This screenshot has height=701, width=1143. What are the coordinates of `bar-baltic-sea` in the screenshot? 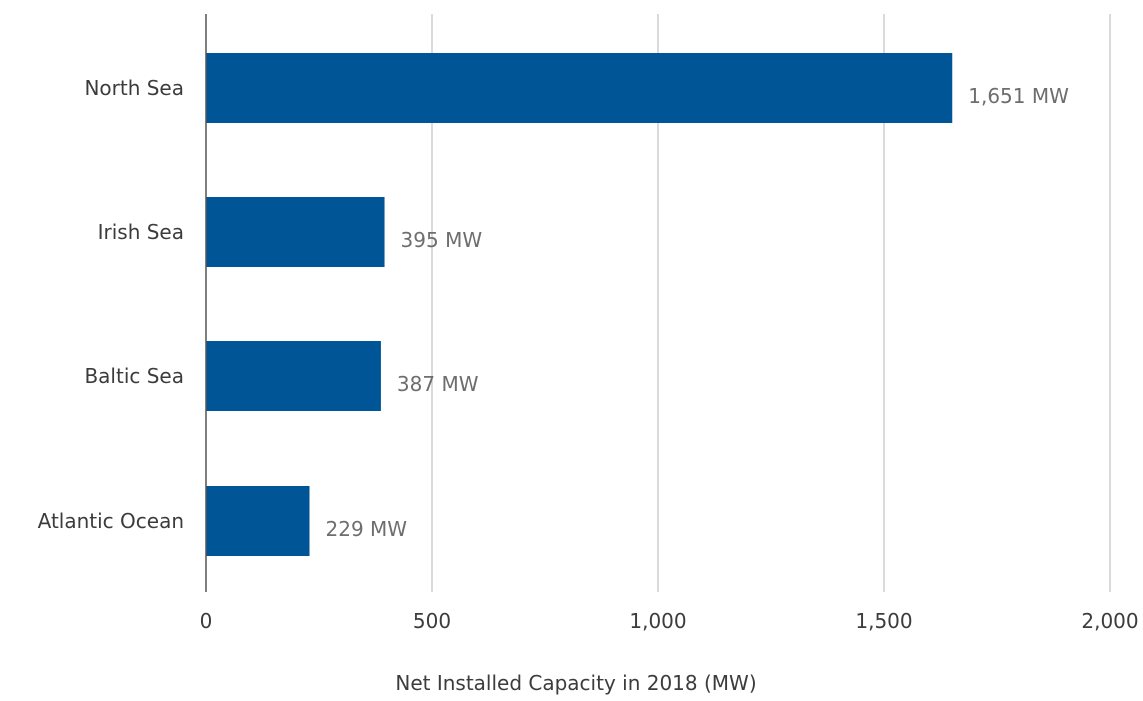 It's located at (293, 376).